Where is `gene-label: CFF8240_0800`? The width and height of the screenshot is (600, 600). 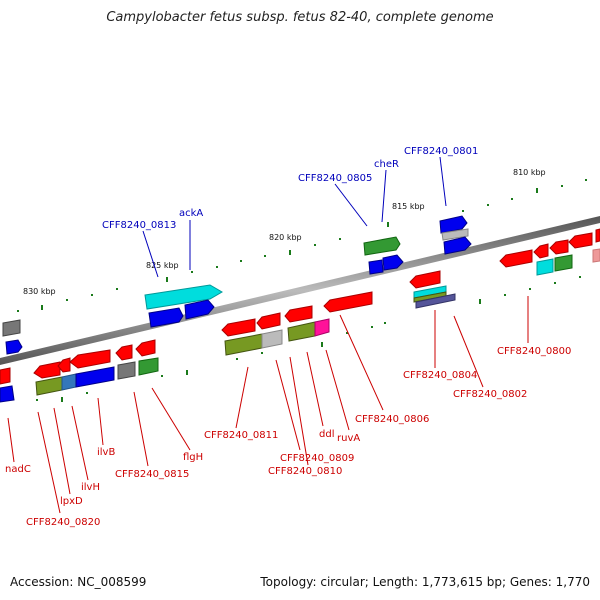
gene-label: CFF8240_0800 is located at coordinates (534, 351).